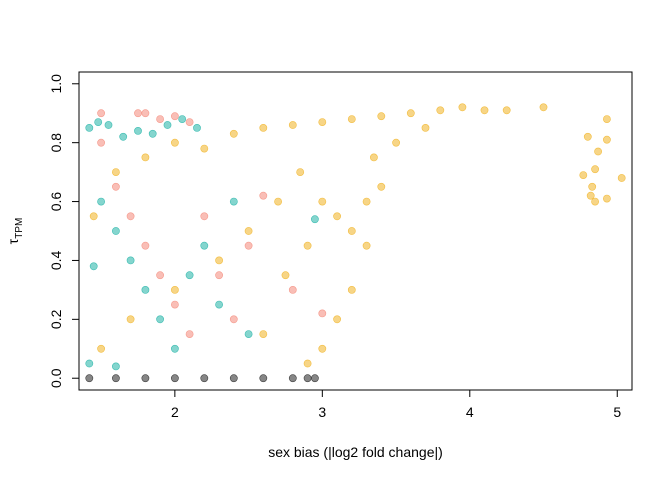 The image size is (672, 480). What do you see at coordinates (64, 231) in the screenshot?
I see `y-axis: 0.0 0.2 0.4 0.6 0.8 1.0` at bounding box center [64, 231].